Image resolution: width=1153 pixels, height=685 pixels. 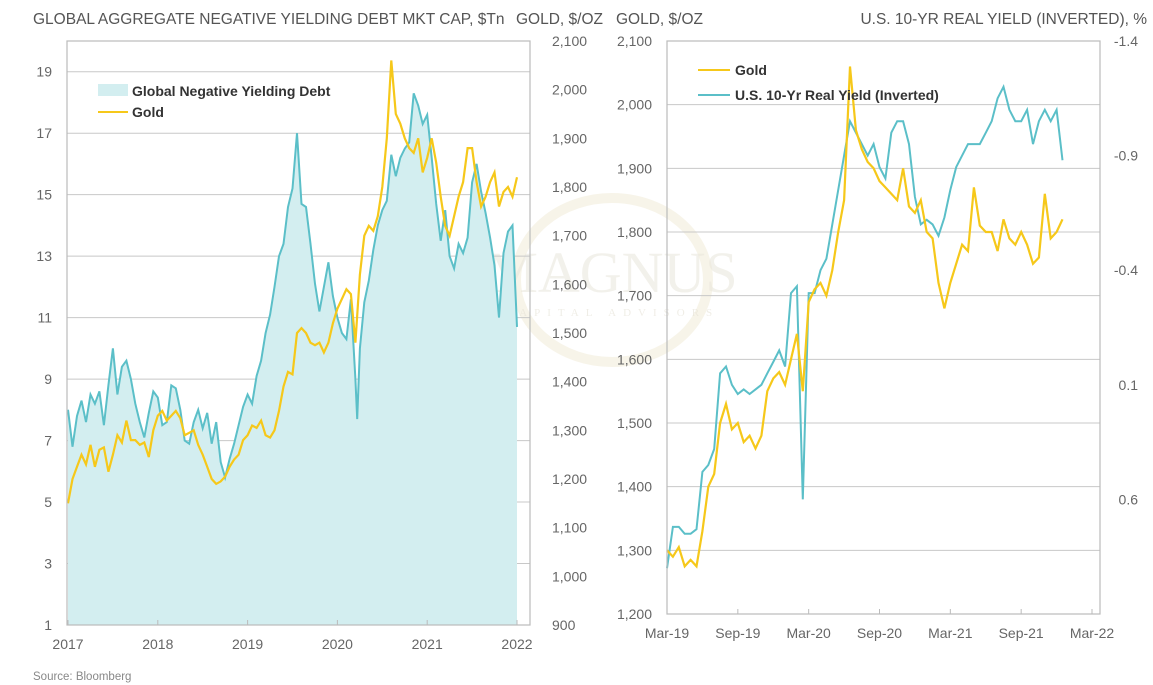 I want to click on y-tick-label: 19, so click(x=44, y=72).